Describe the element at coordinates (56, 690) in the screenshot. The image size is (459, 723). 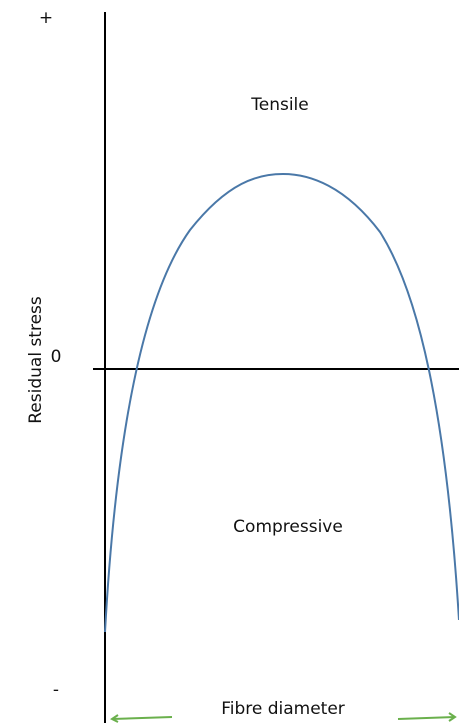
I see `minus-label: -` at that location.